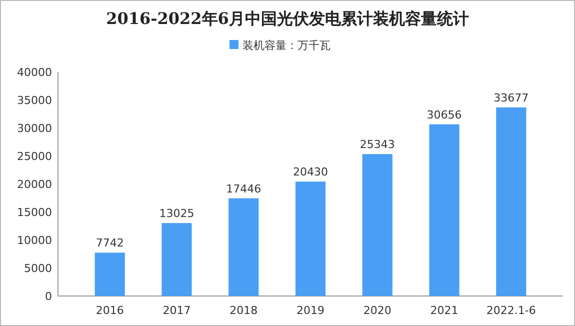 This screenshot has height=326, width=575. What do you see at coordinates (377, 310) in the screenshot?
I see `x-tick-label: 2020` at bounding box center [377, 310].